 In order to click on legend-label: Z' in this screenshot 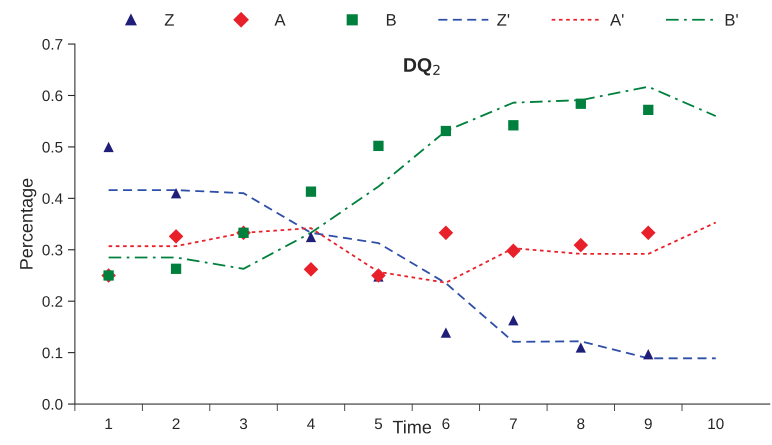, I will do `click(503, 20)`.